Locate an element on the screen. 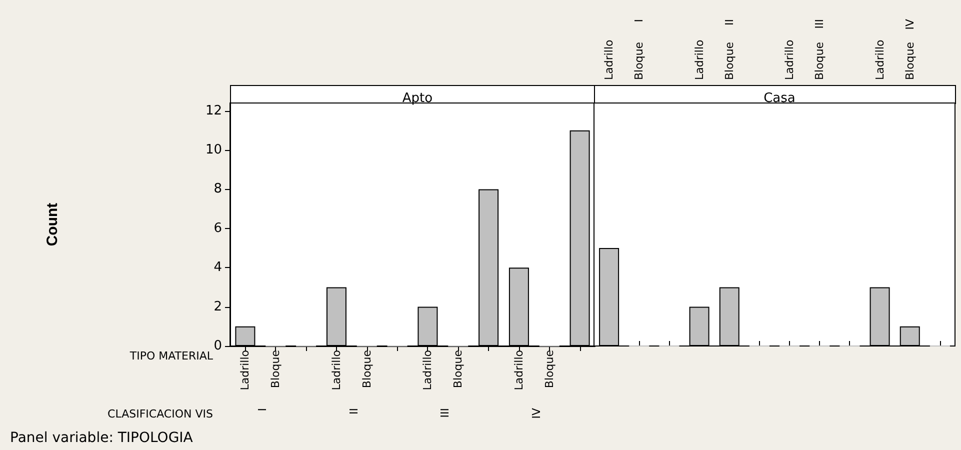  y-tick-label: 8 is located at coordinates (218, 189).